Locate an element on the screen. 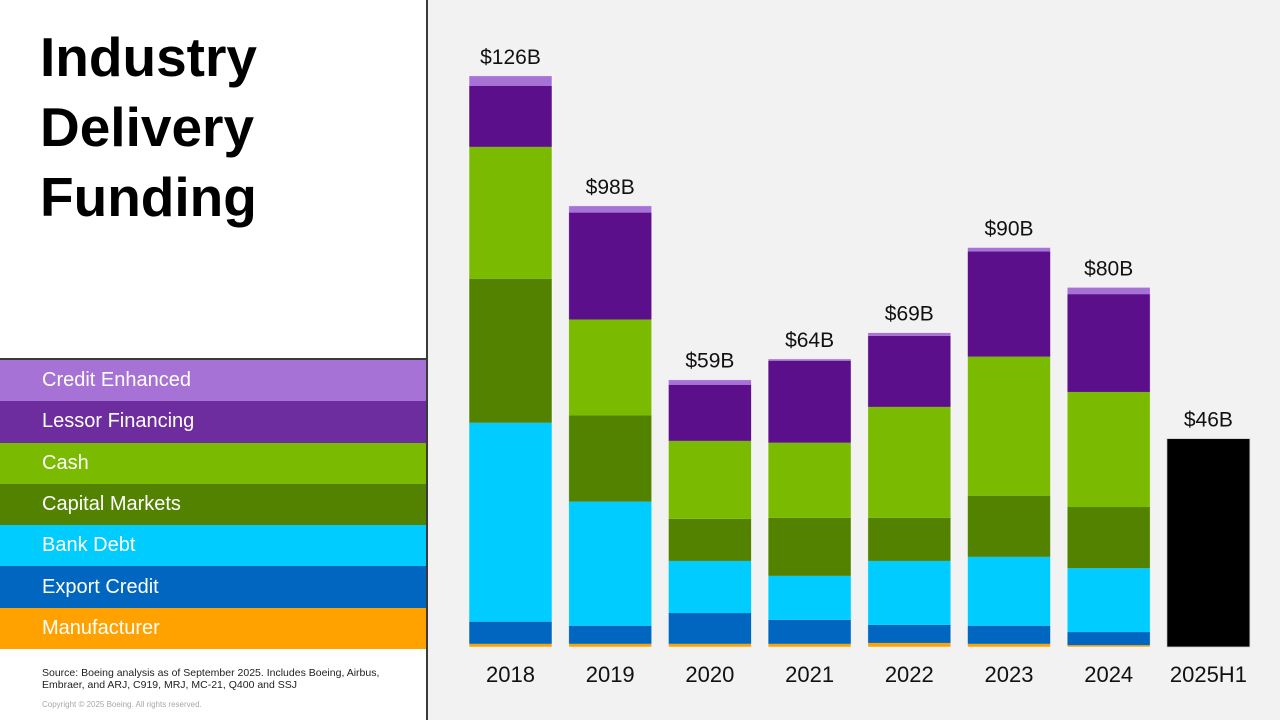 This screenshot has height=720, width=1280. x-tick-label-2018: 2018 is located at coordinates (510, 674).